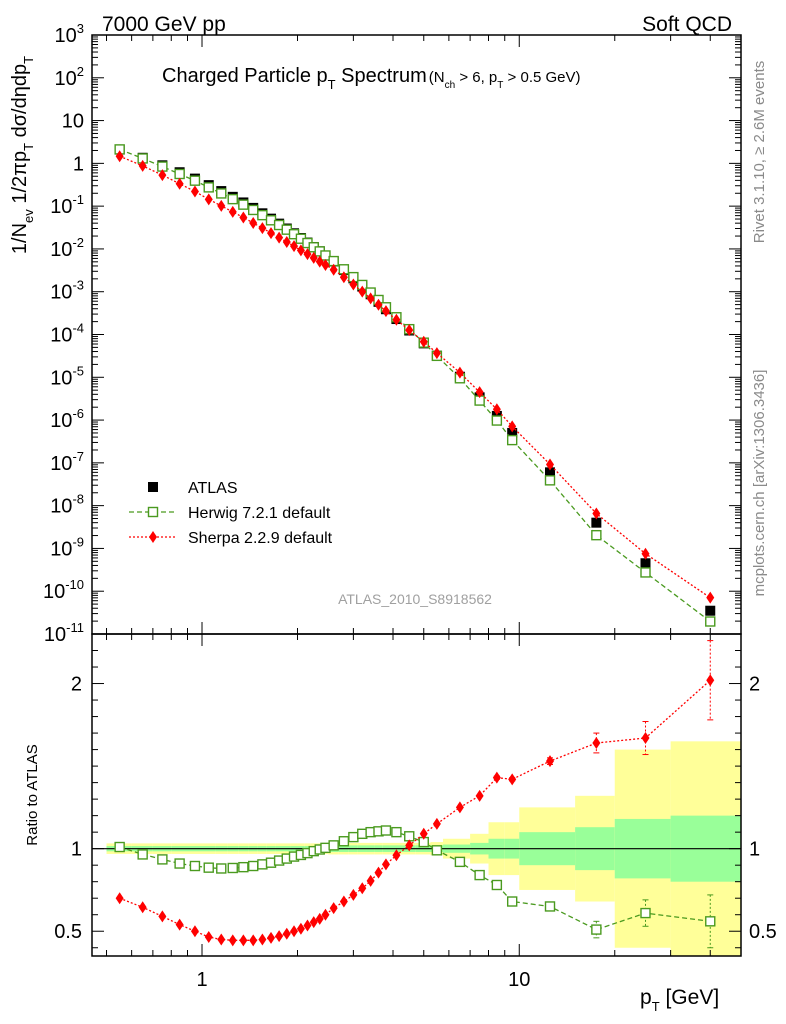 The width and height of the screenshot is (786, 1024). What do you see at coordinates (759, 483) in the screenshot?
I see `source-label: mcplots.cern.ch [arXiv:1306.3436]` at bounding box center [759, 483].